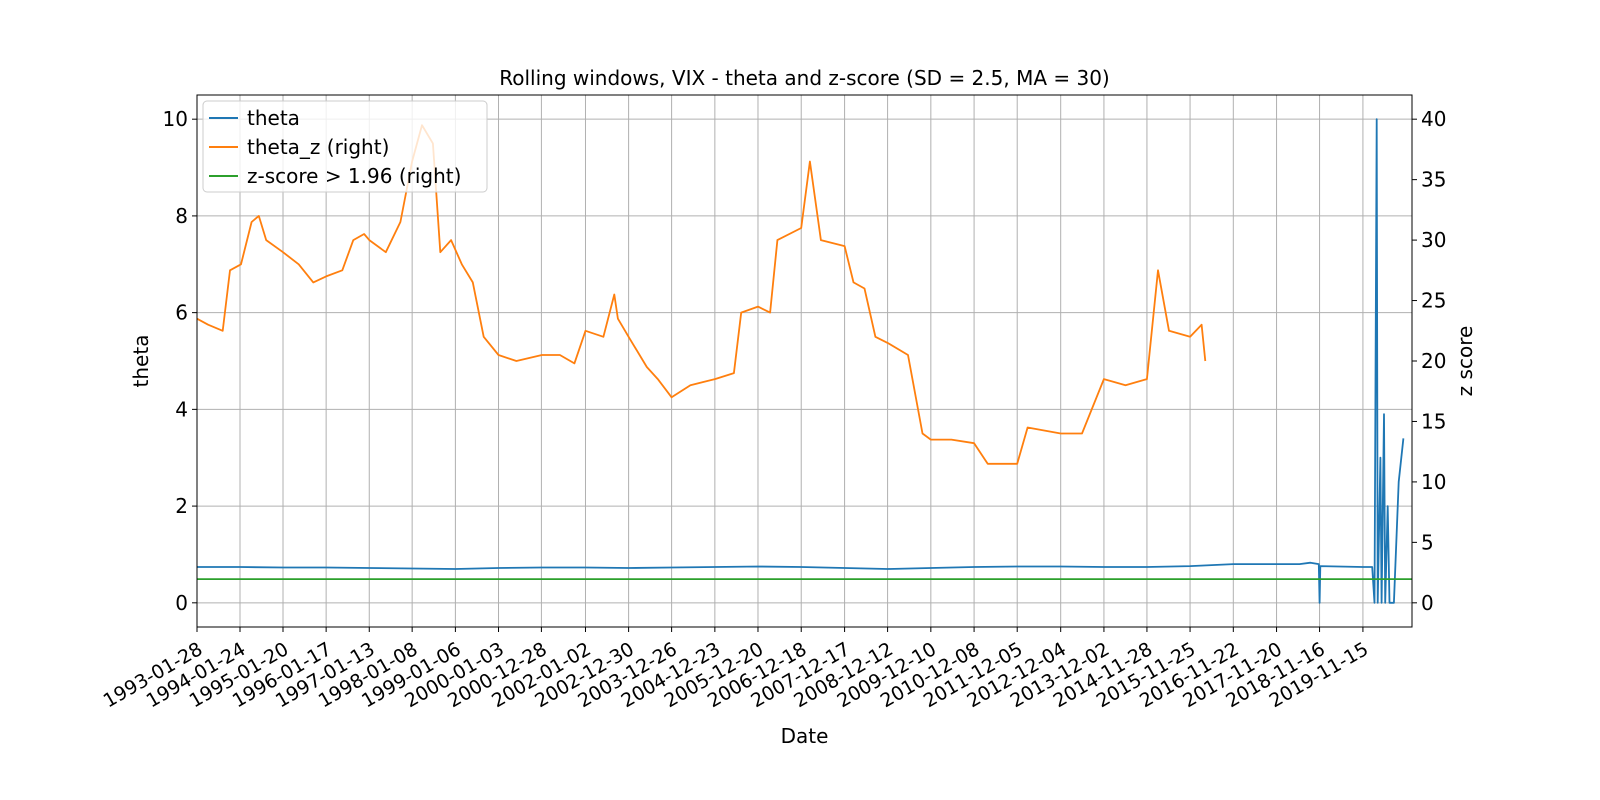 The image size is (1600, 800). I want to click on y-tick-label: 6, so click(181, 313).